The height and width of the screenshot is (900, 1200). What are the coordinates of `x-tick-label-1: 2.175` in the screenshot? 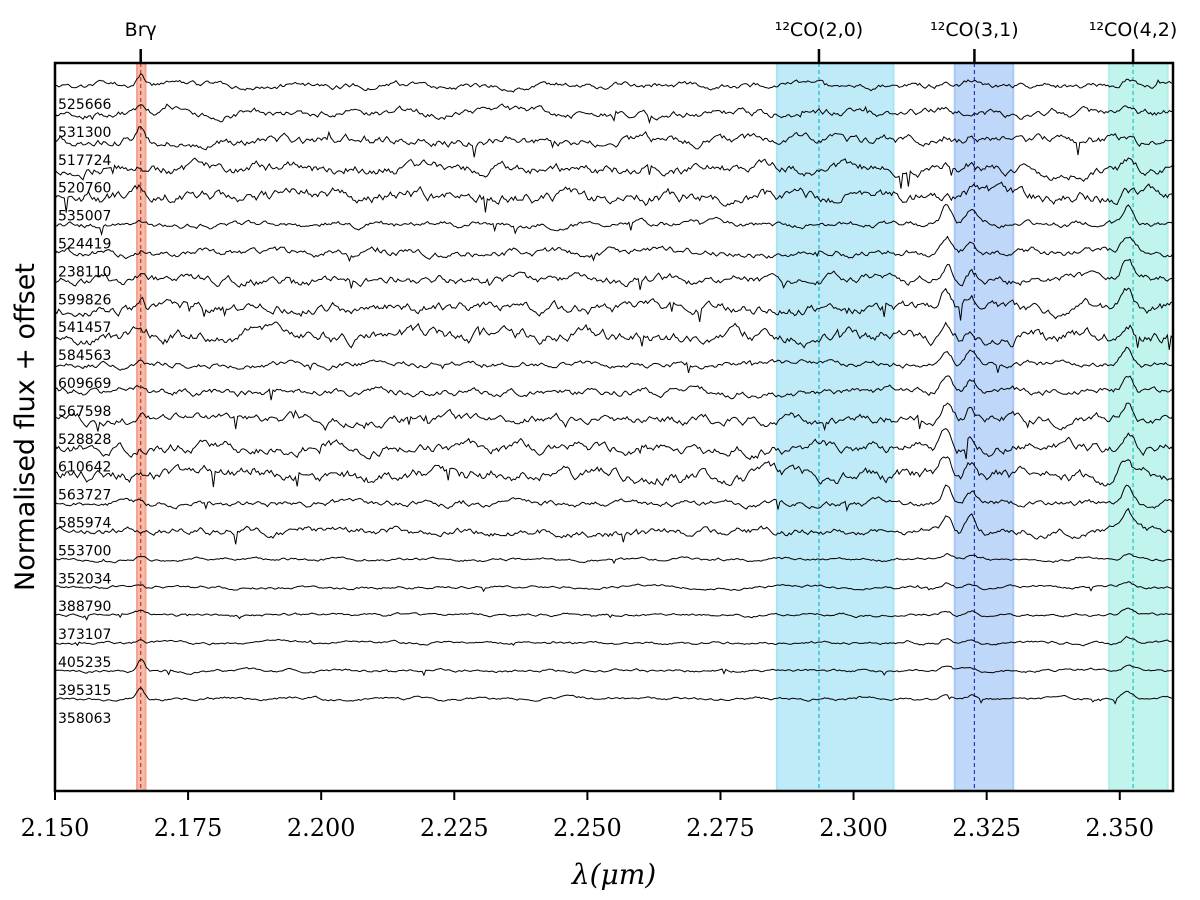 It's located at (188, 828).